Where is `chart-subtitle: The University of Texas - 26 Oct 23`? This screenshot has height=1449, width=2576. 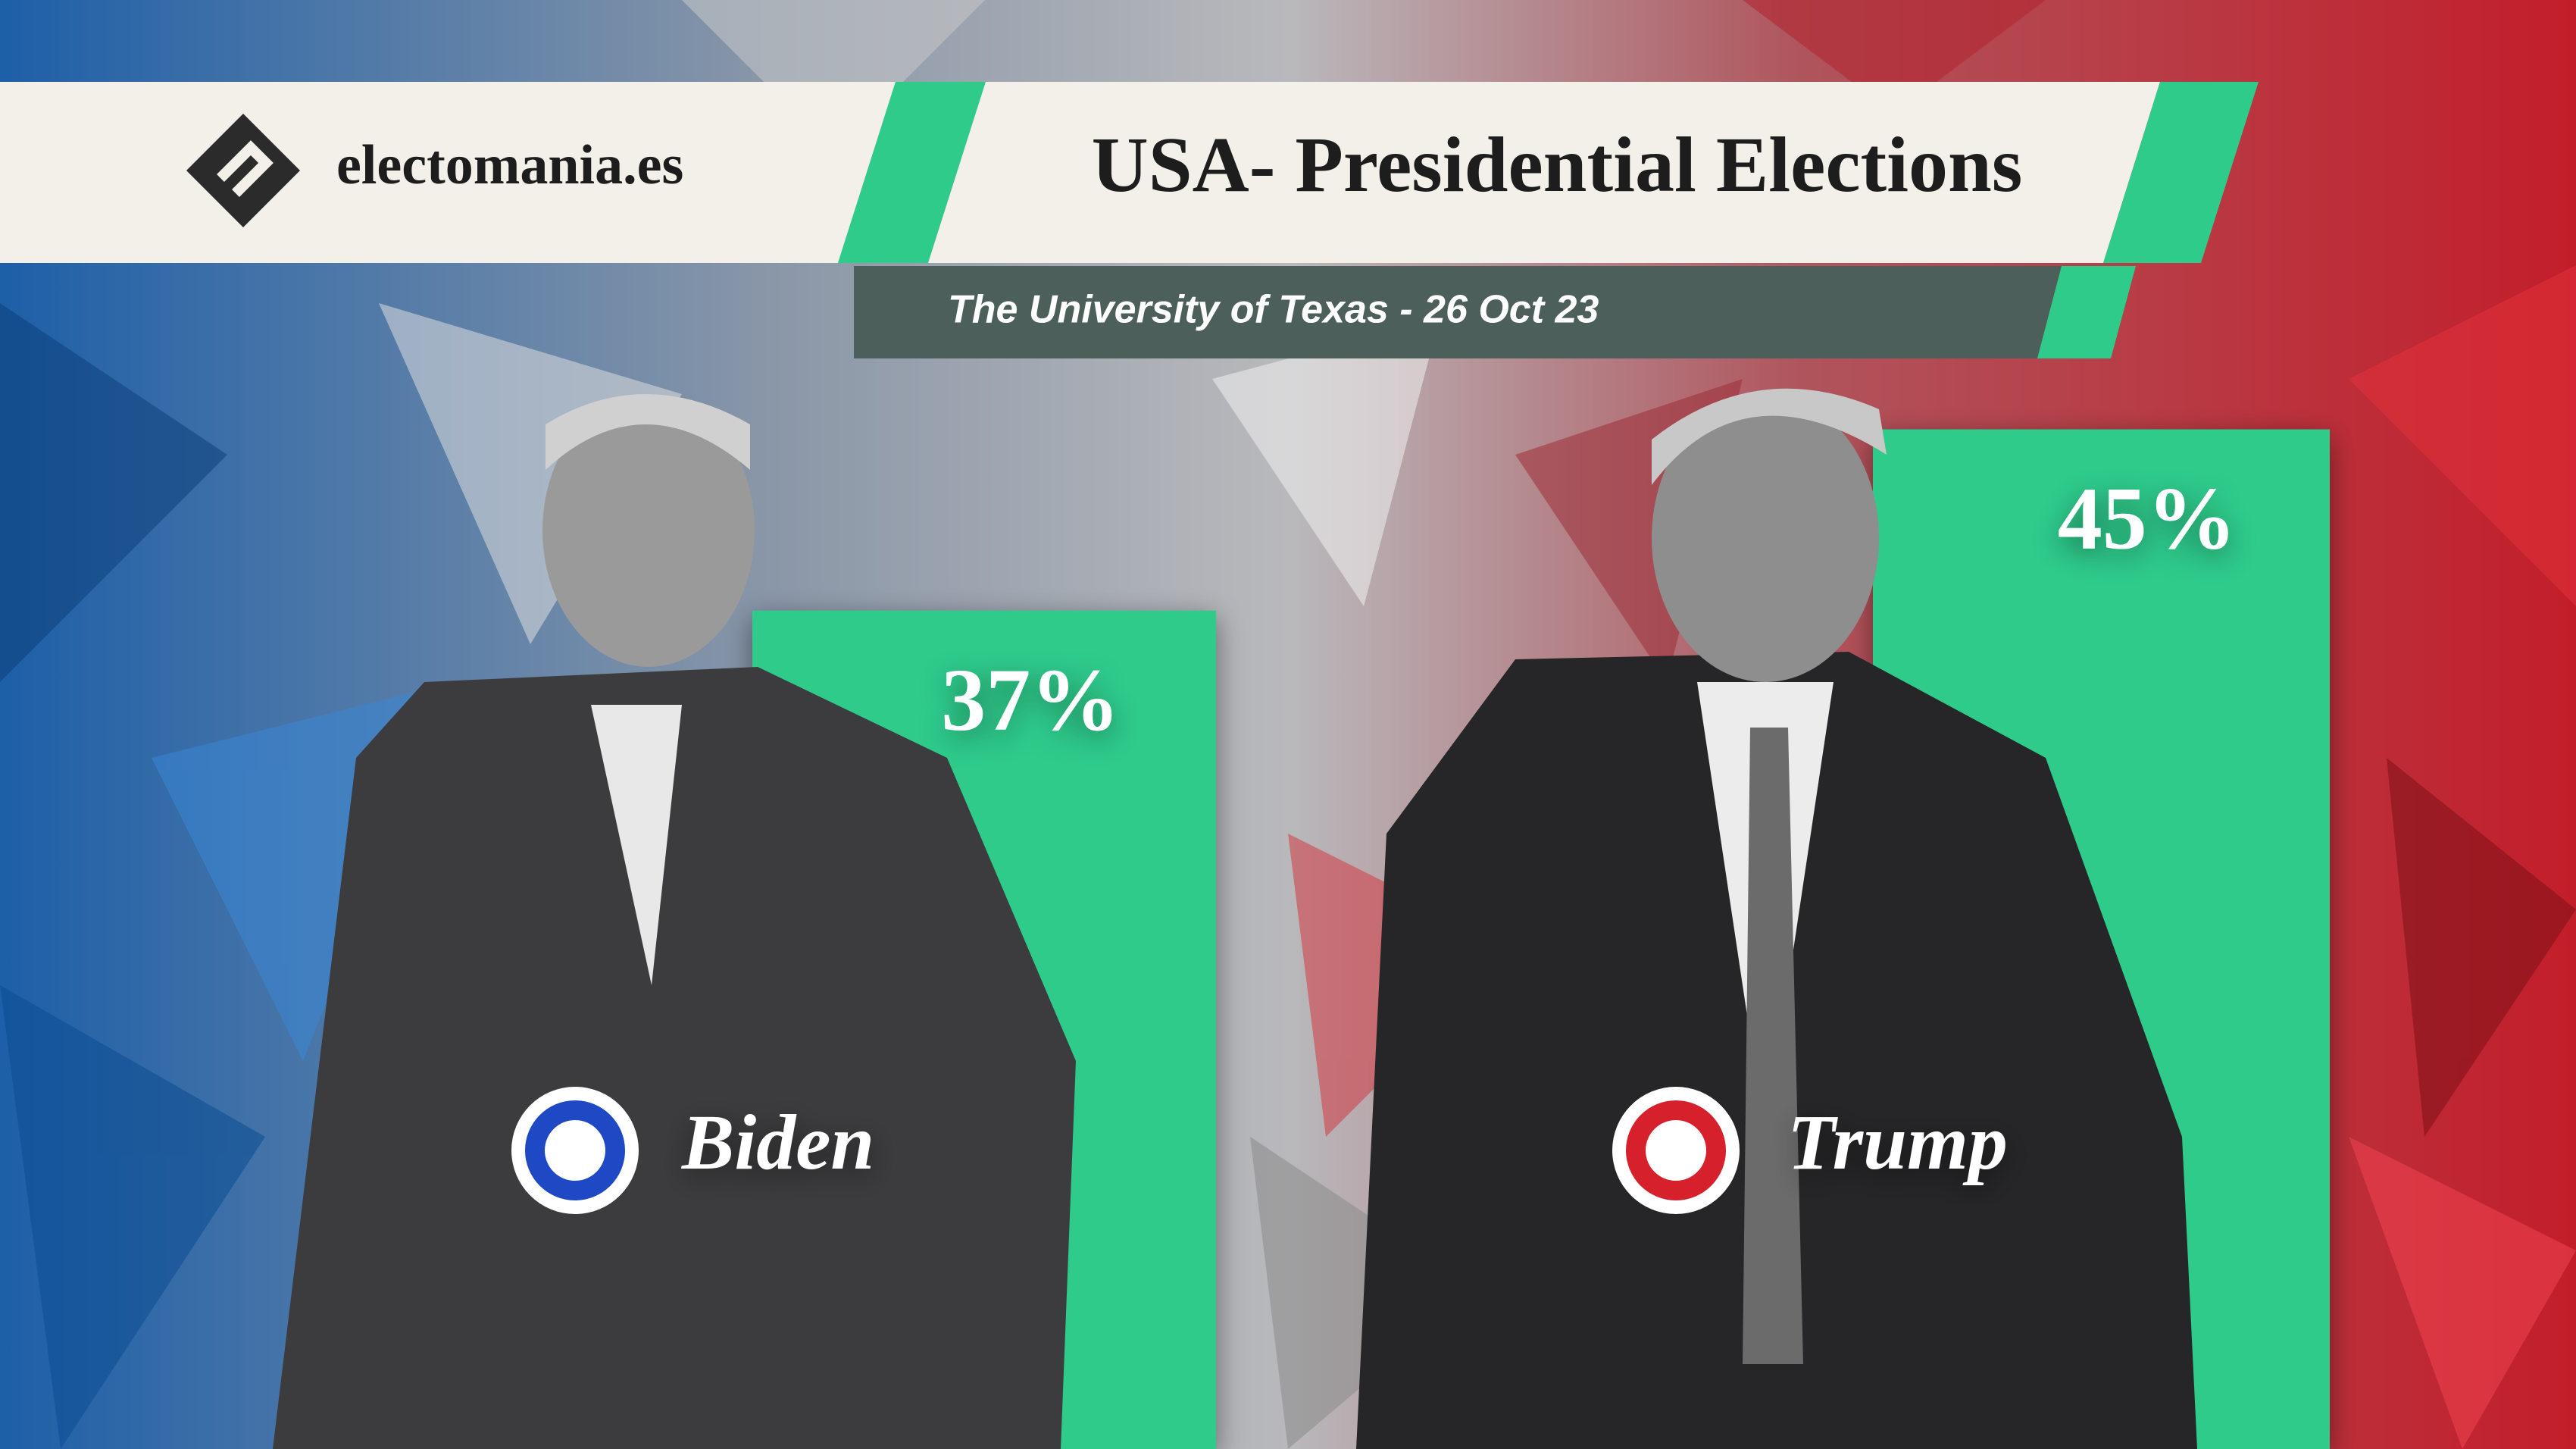 chart-subtitle: The University of Texas - 26 Oct 23 is located at coordinates (1273, 310).